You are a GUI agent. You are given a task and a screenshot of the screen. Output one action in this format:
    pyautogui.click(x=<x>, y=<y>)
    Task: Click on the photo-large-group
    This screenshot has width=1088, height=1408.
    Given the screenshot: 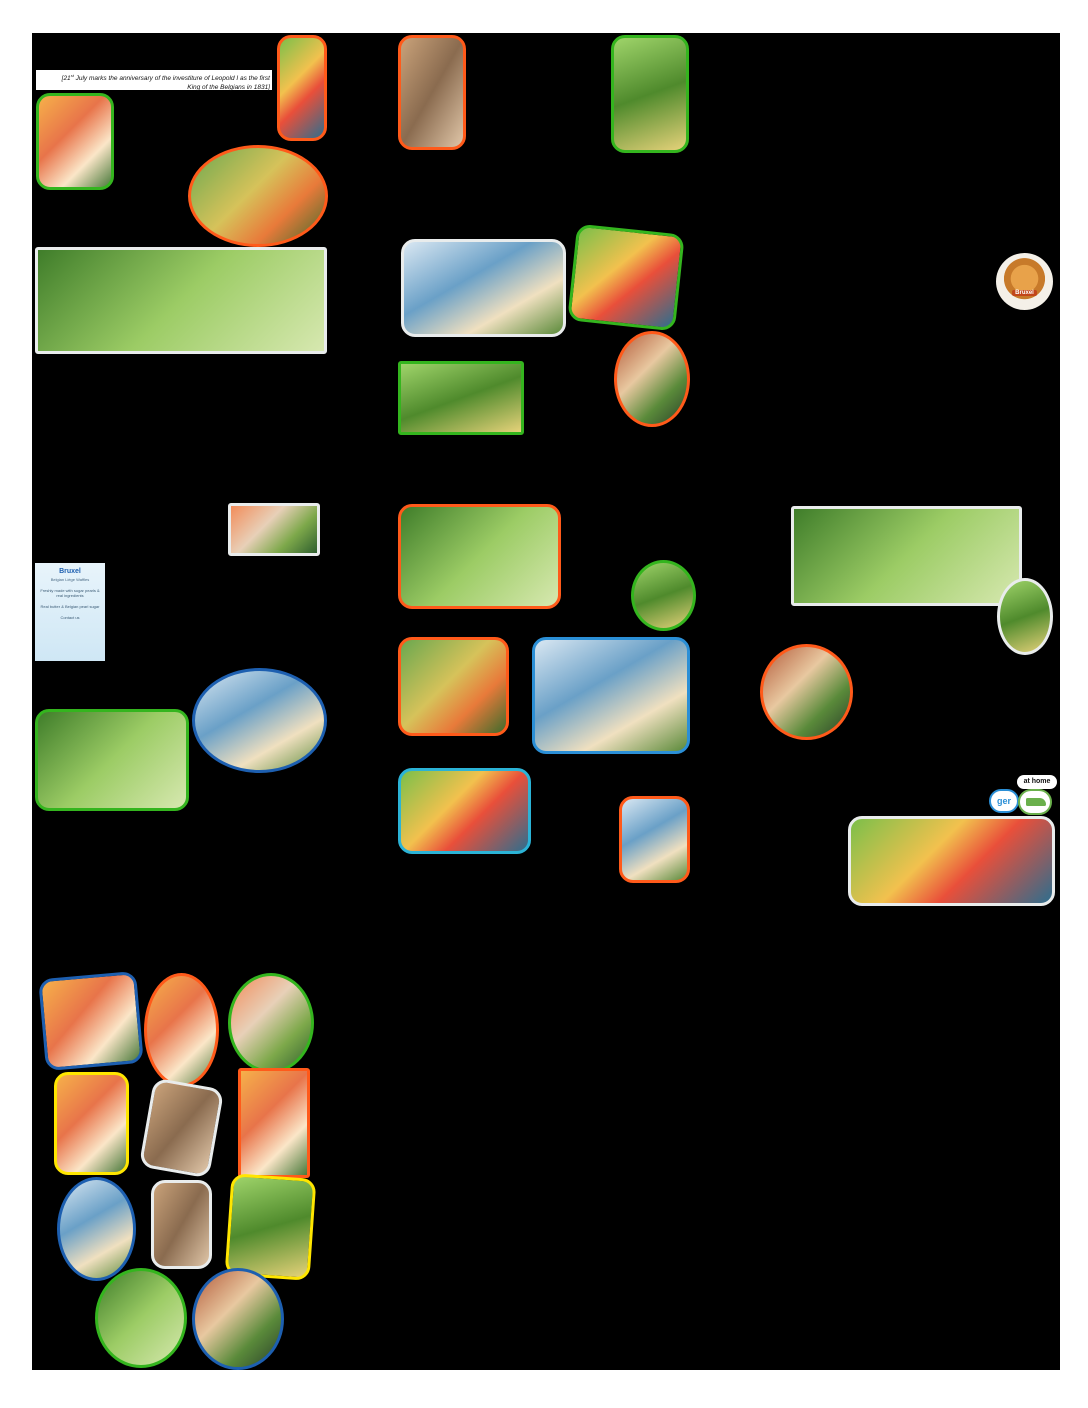 What is the action you would take?
    pyautogui.click(x=951, y=861)
    